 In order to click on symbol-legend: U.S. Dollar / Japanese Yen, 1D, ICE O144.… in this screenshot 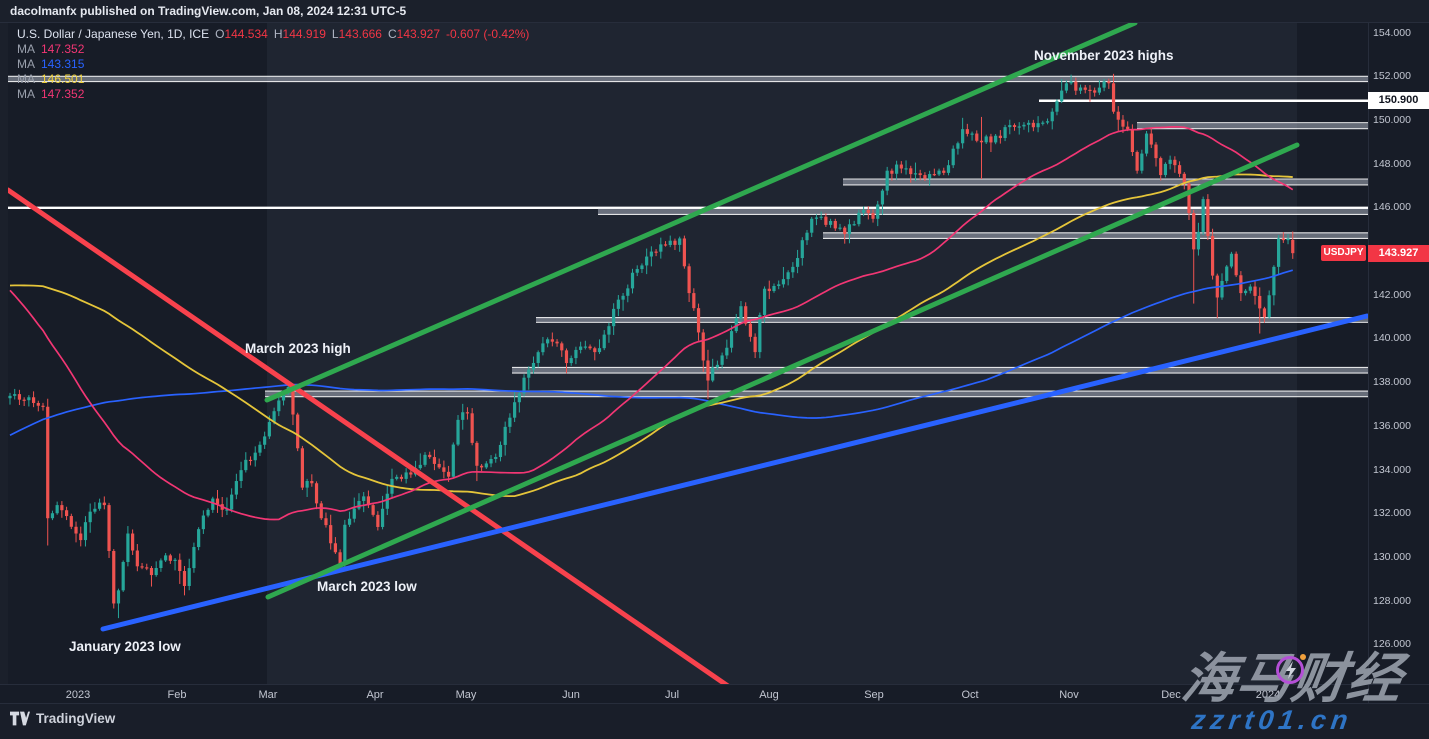, I will do `click(273, 64)`.